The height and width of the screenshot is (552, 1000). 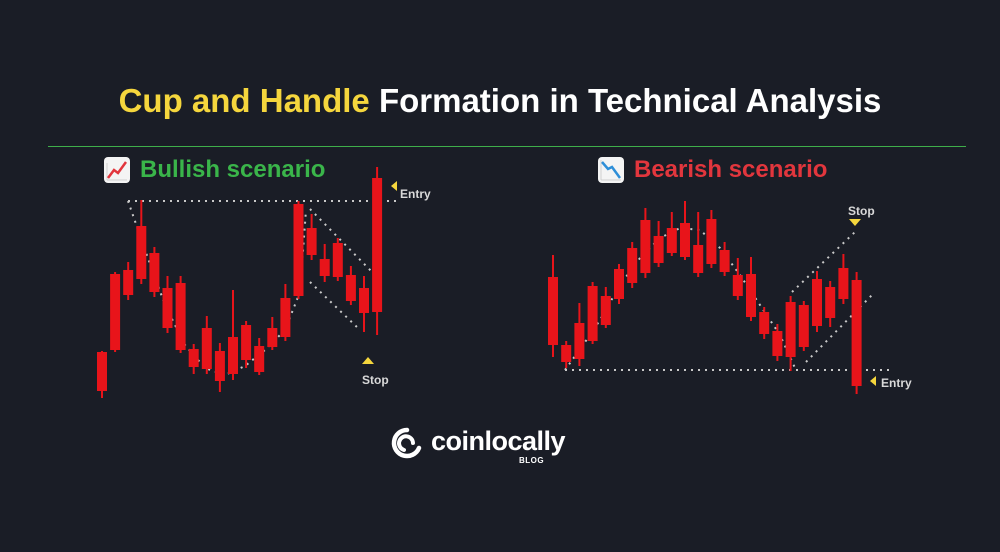 I want to click on title-highlight: Cup and Handle, so click(x=244, y=100).